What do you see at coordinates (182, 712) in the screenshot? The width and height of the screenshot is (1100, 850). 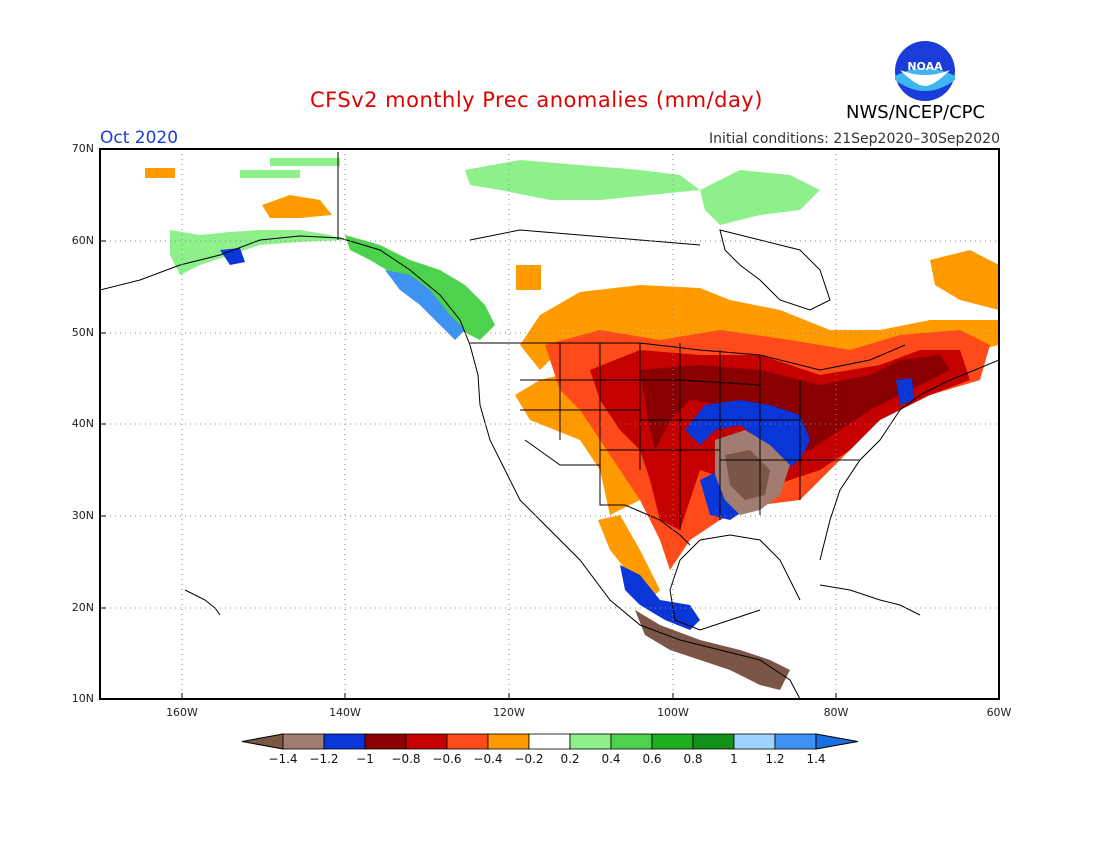 I see `lon-label-160w: 160W` at bounding box center [182, 712].